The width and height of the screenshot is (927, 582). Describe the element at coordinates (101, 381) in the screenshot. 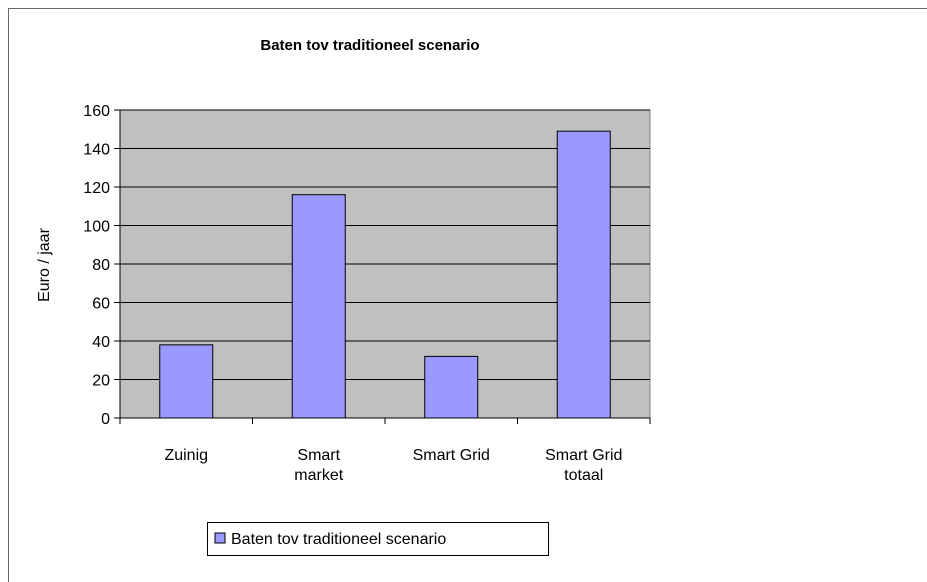

I see `y-tick-label: 20` at that location.